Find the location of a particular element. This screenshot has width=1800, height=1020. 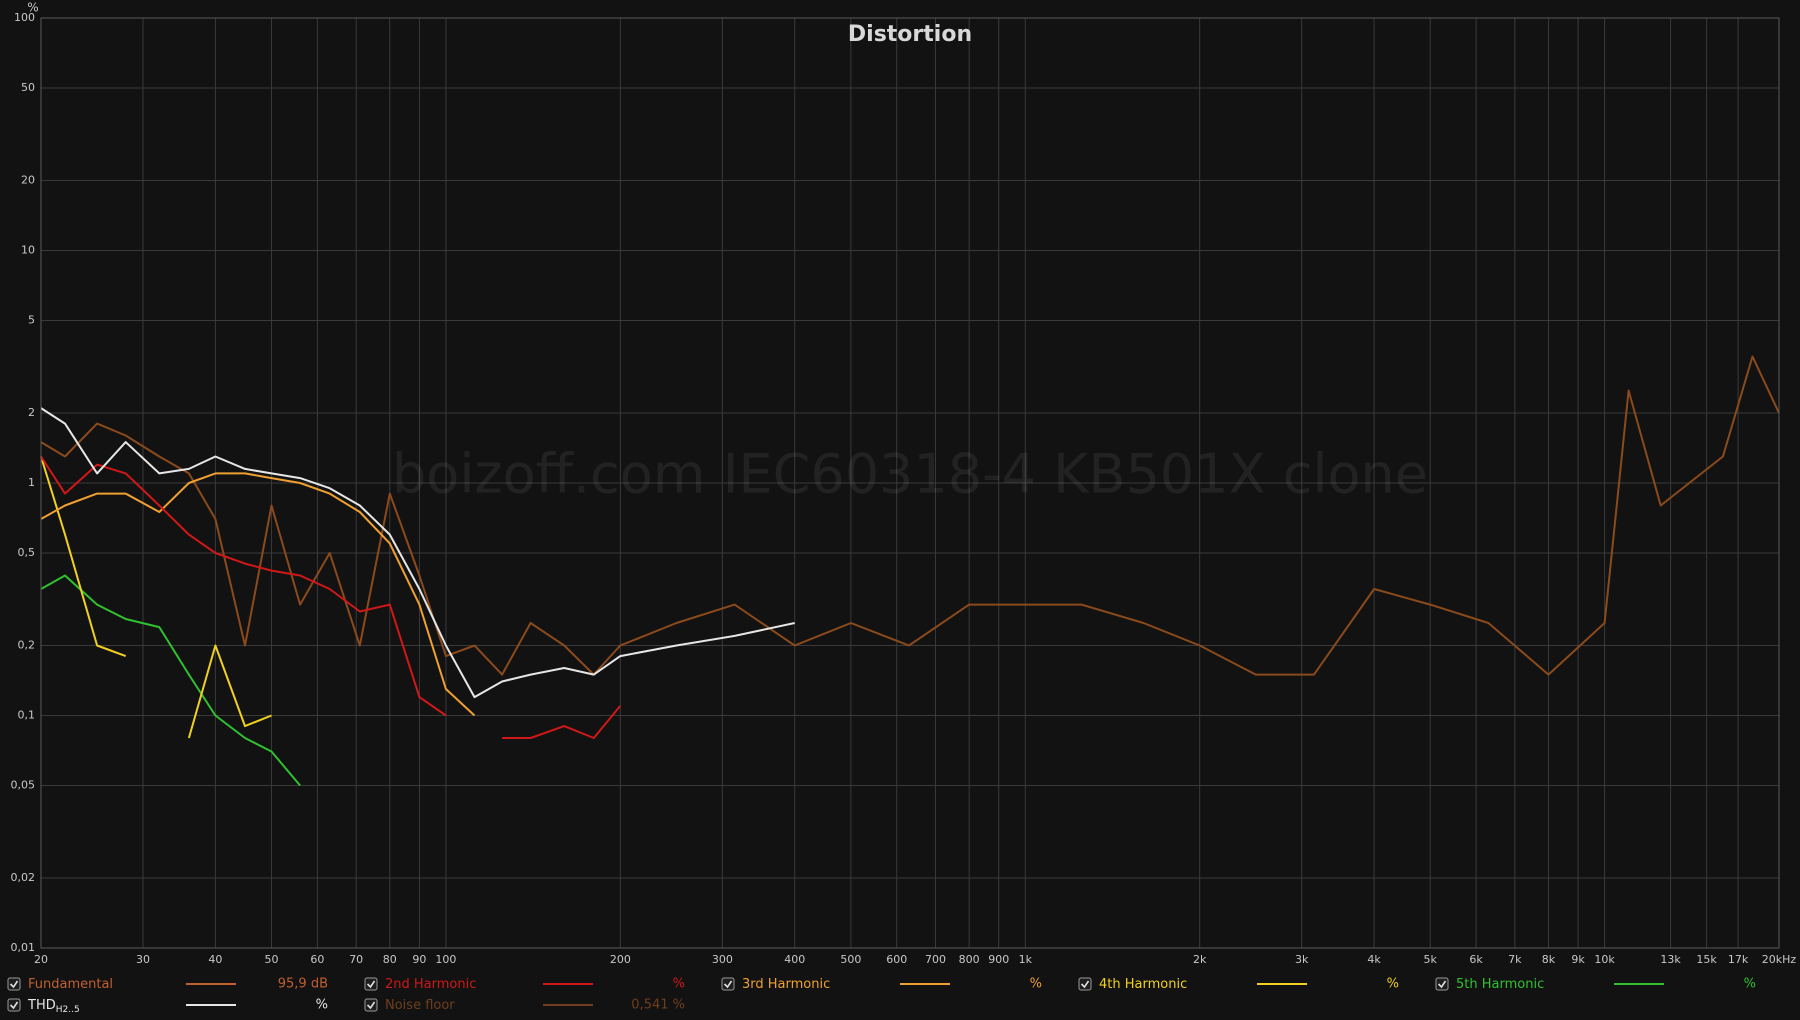

legend-label-text: 5th Harmonic is located at coordinates (1500, 984).